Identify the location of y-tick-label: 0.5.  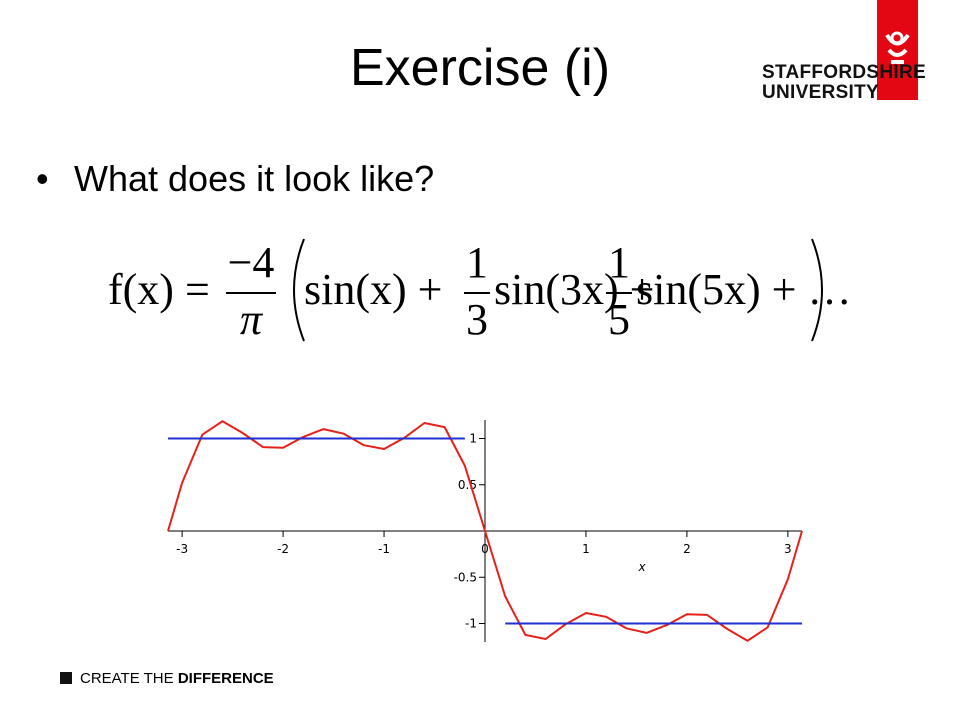
(467, 485).